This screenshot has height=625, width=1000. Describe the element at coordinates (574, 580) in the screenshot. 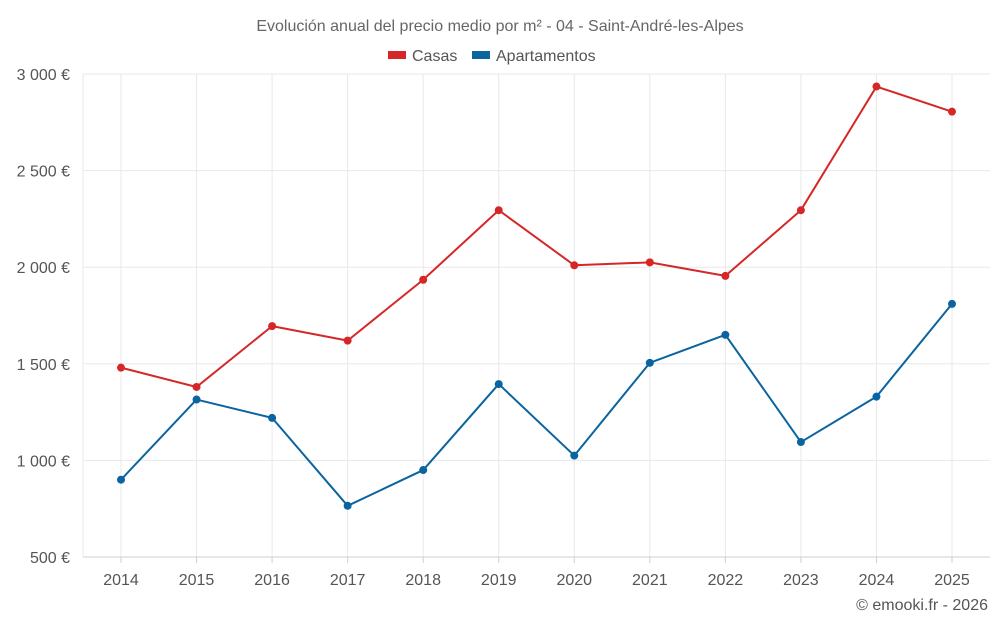

I see `x-tick-label: 2020` at that location.